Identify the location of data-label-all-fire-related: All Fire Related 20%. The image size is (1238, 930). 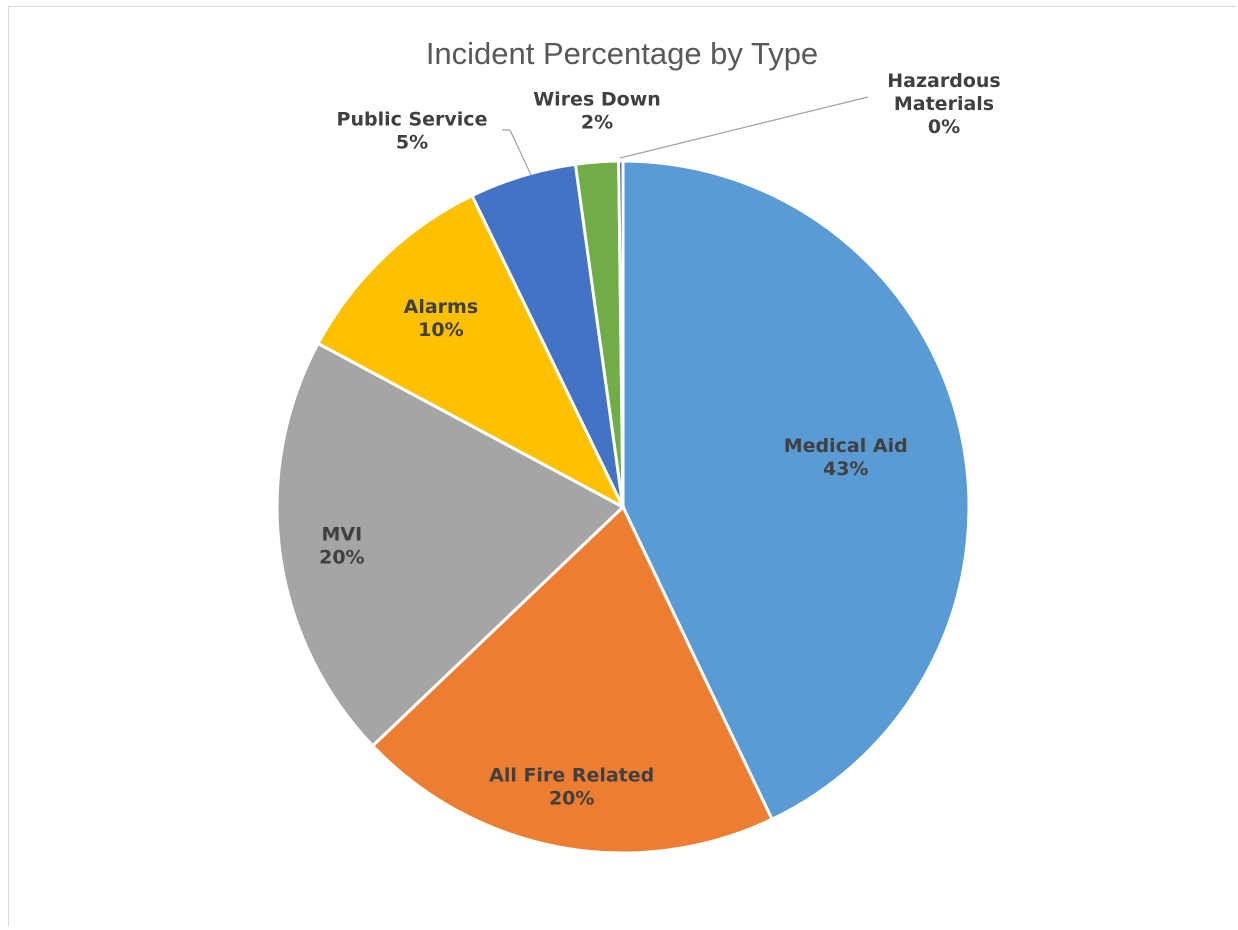
(571, 787).